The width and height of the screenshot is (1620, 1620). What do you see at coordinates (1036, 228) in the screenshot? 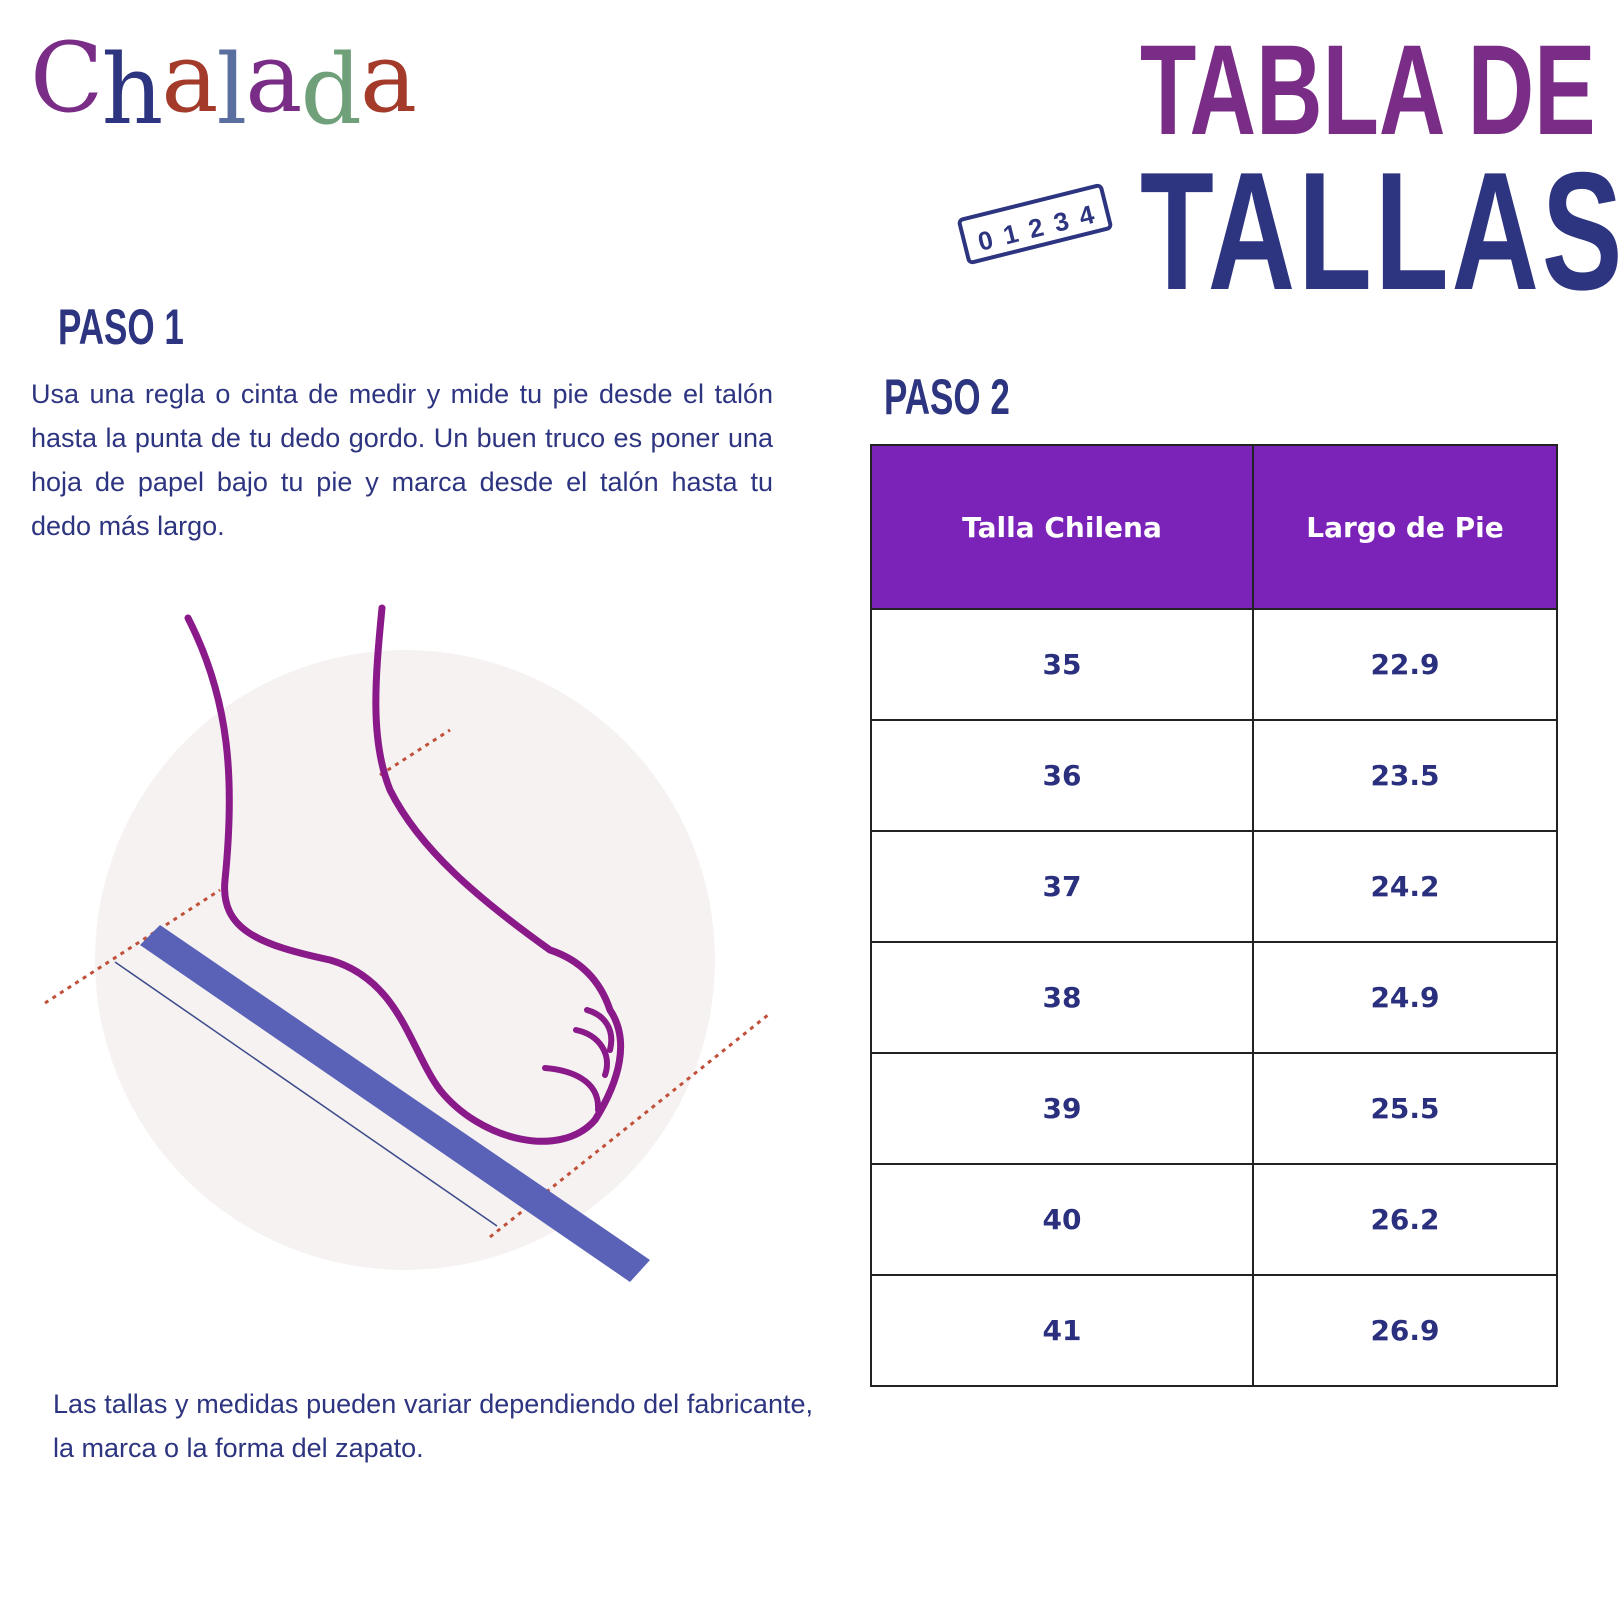
I see `ruler-digit: 2` at bounding box center [1036, 228].